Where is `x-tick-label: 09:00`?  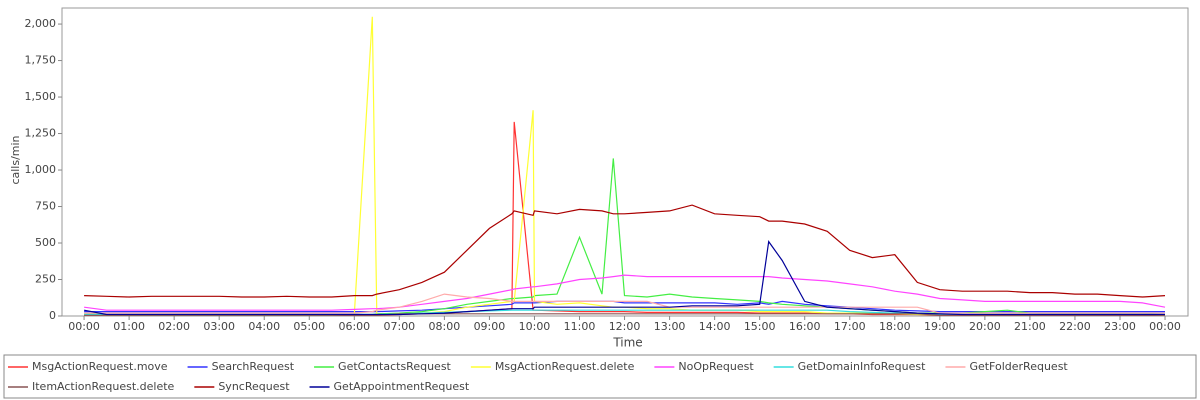 x-tick-label: 09:00 is located at coordinates (490, 326).